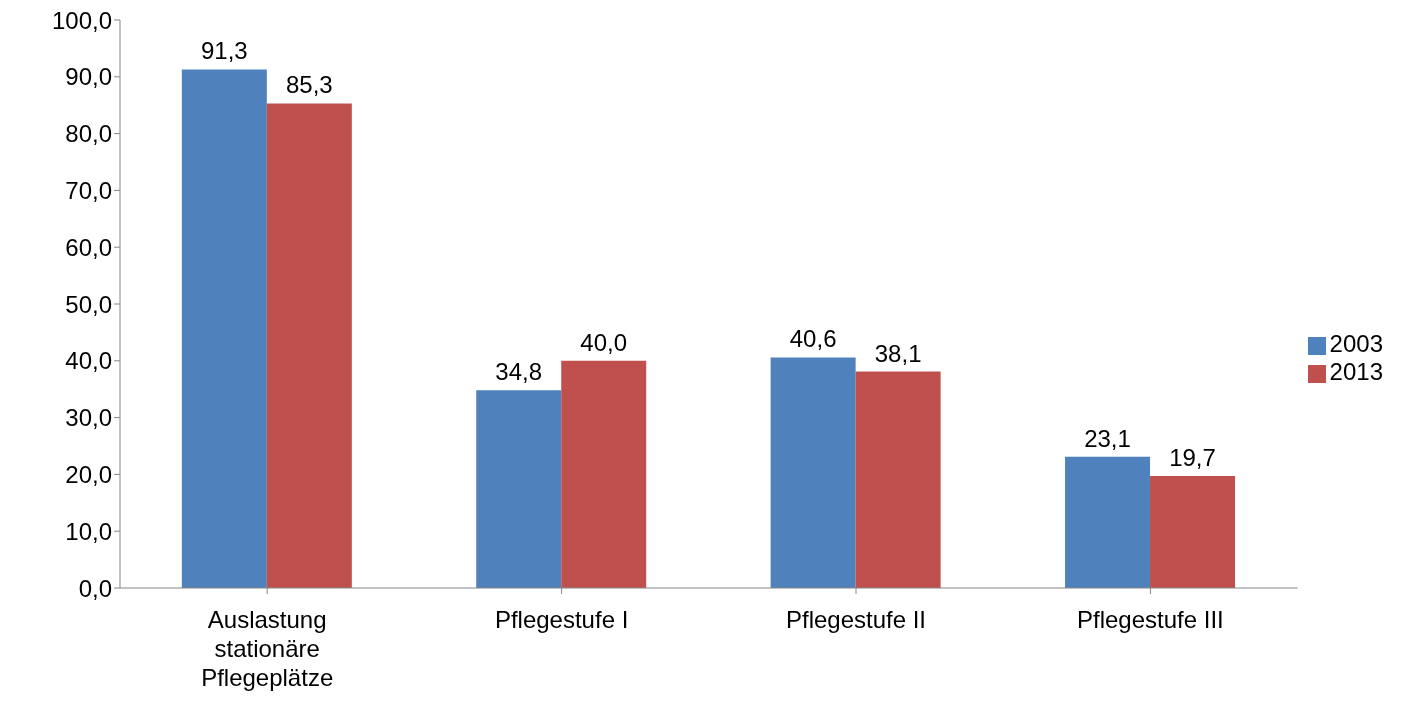  What do you see at coordinates (88, 247) in the screenshot?
I see `y-tick-label: 60,0` at bounding box center [88, 247].